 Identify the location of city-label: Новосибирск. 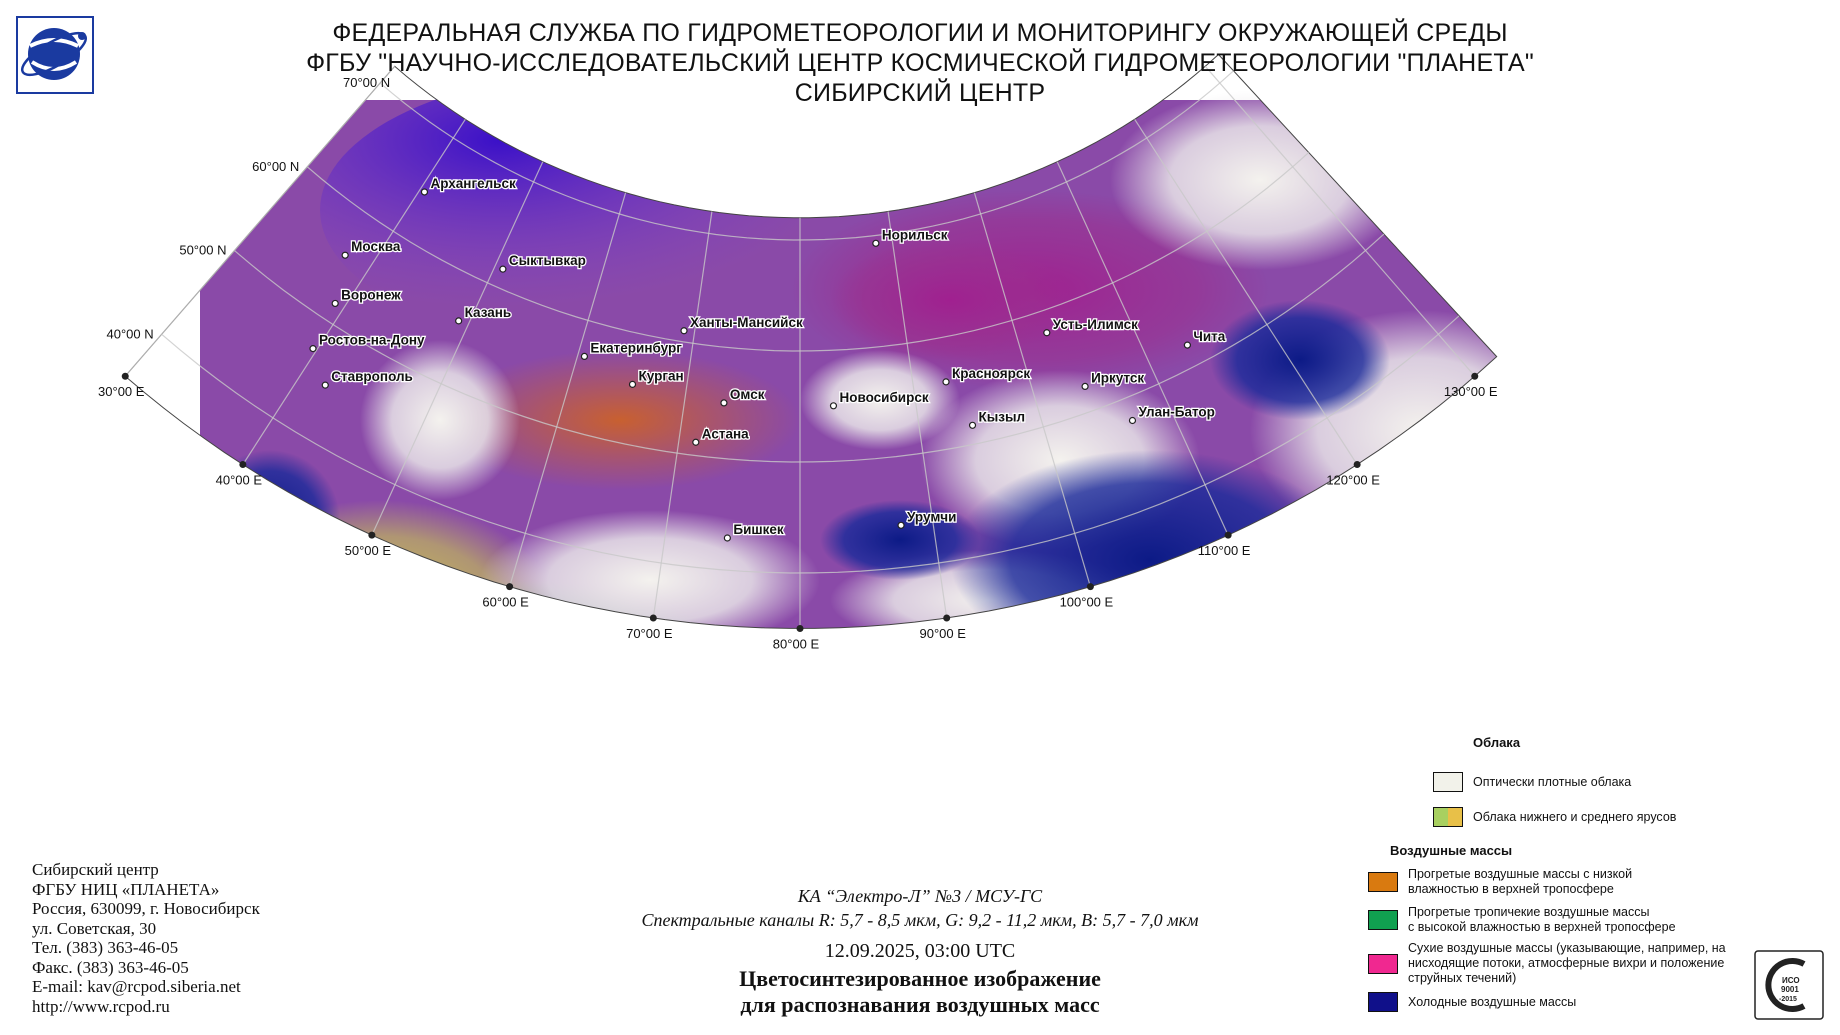
(883, 397).